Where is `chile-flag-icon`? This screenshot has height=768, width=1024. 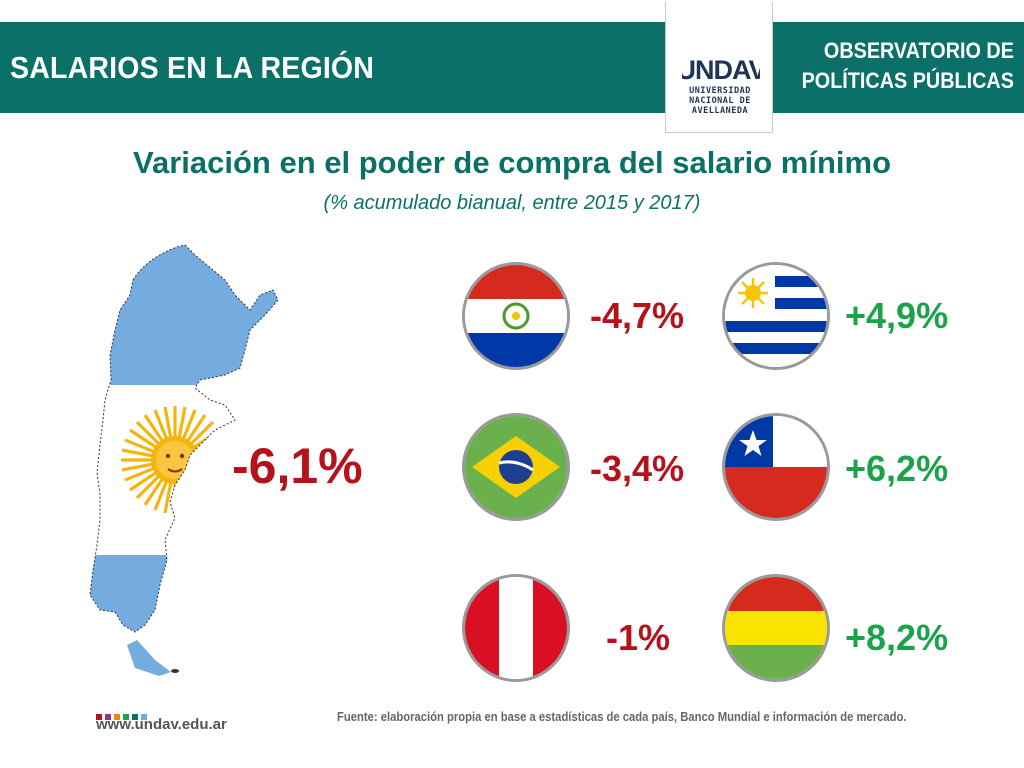
chile-flag-icon is located at coordinates (776, 467).